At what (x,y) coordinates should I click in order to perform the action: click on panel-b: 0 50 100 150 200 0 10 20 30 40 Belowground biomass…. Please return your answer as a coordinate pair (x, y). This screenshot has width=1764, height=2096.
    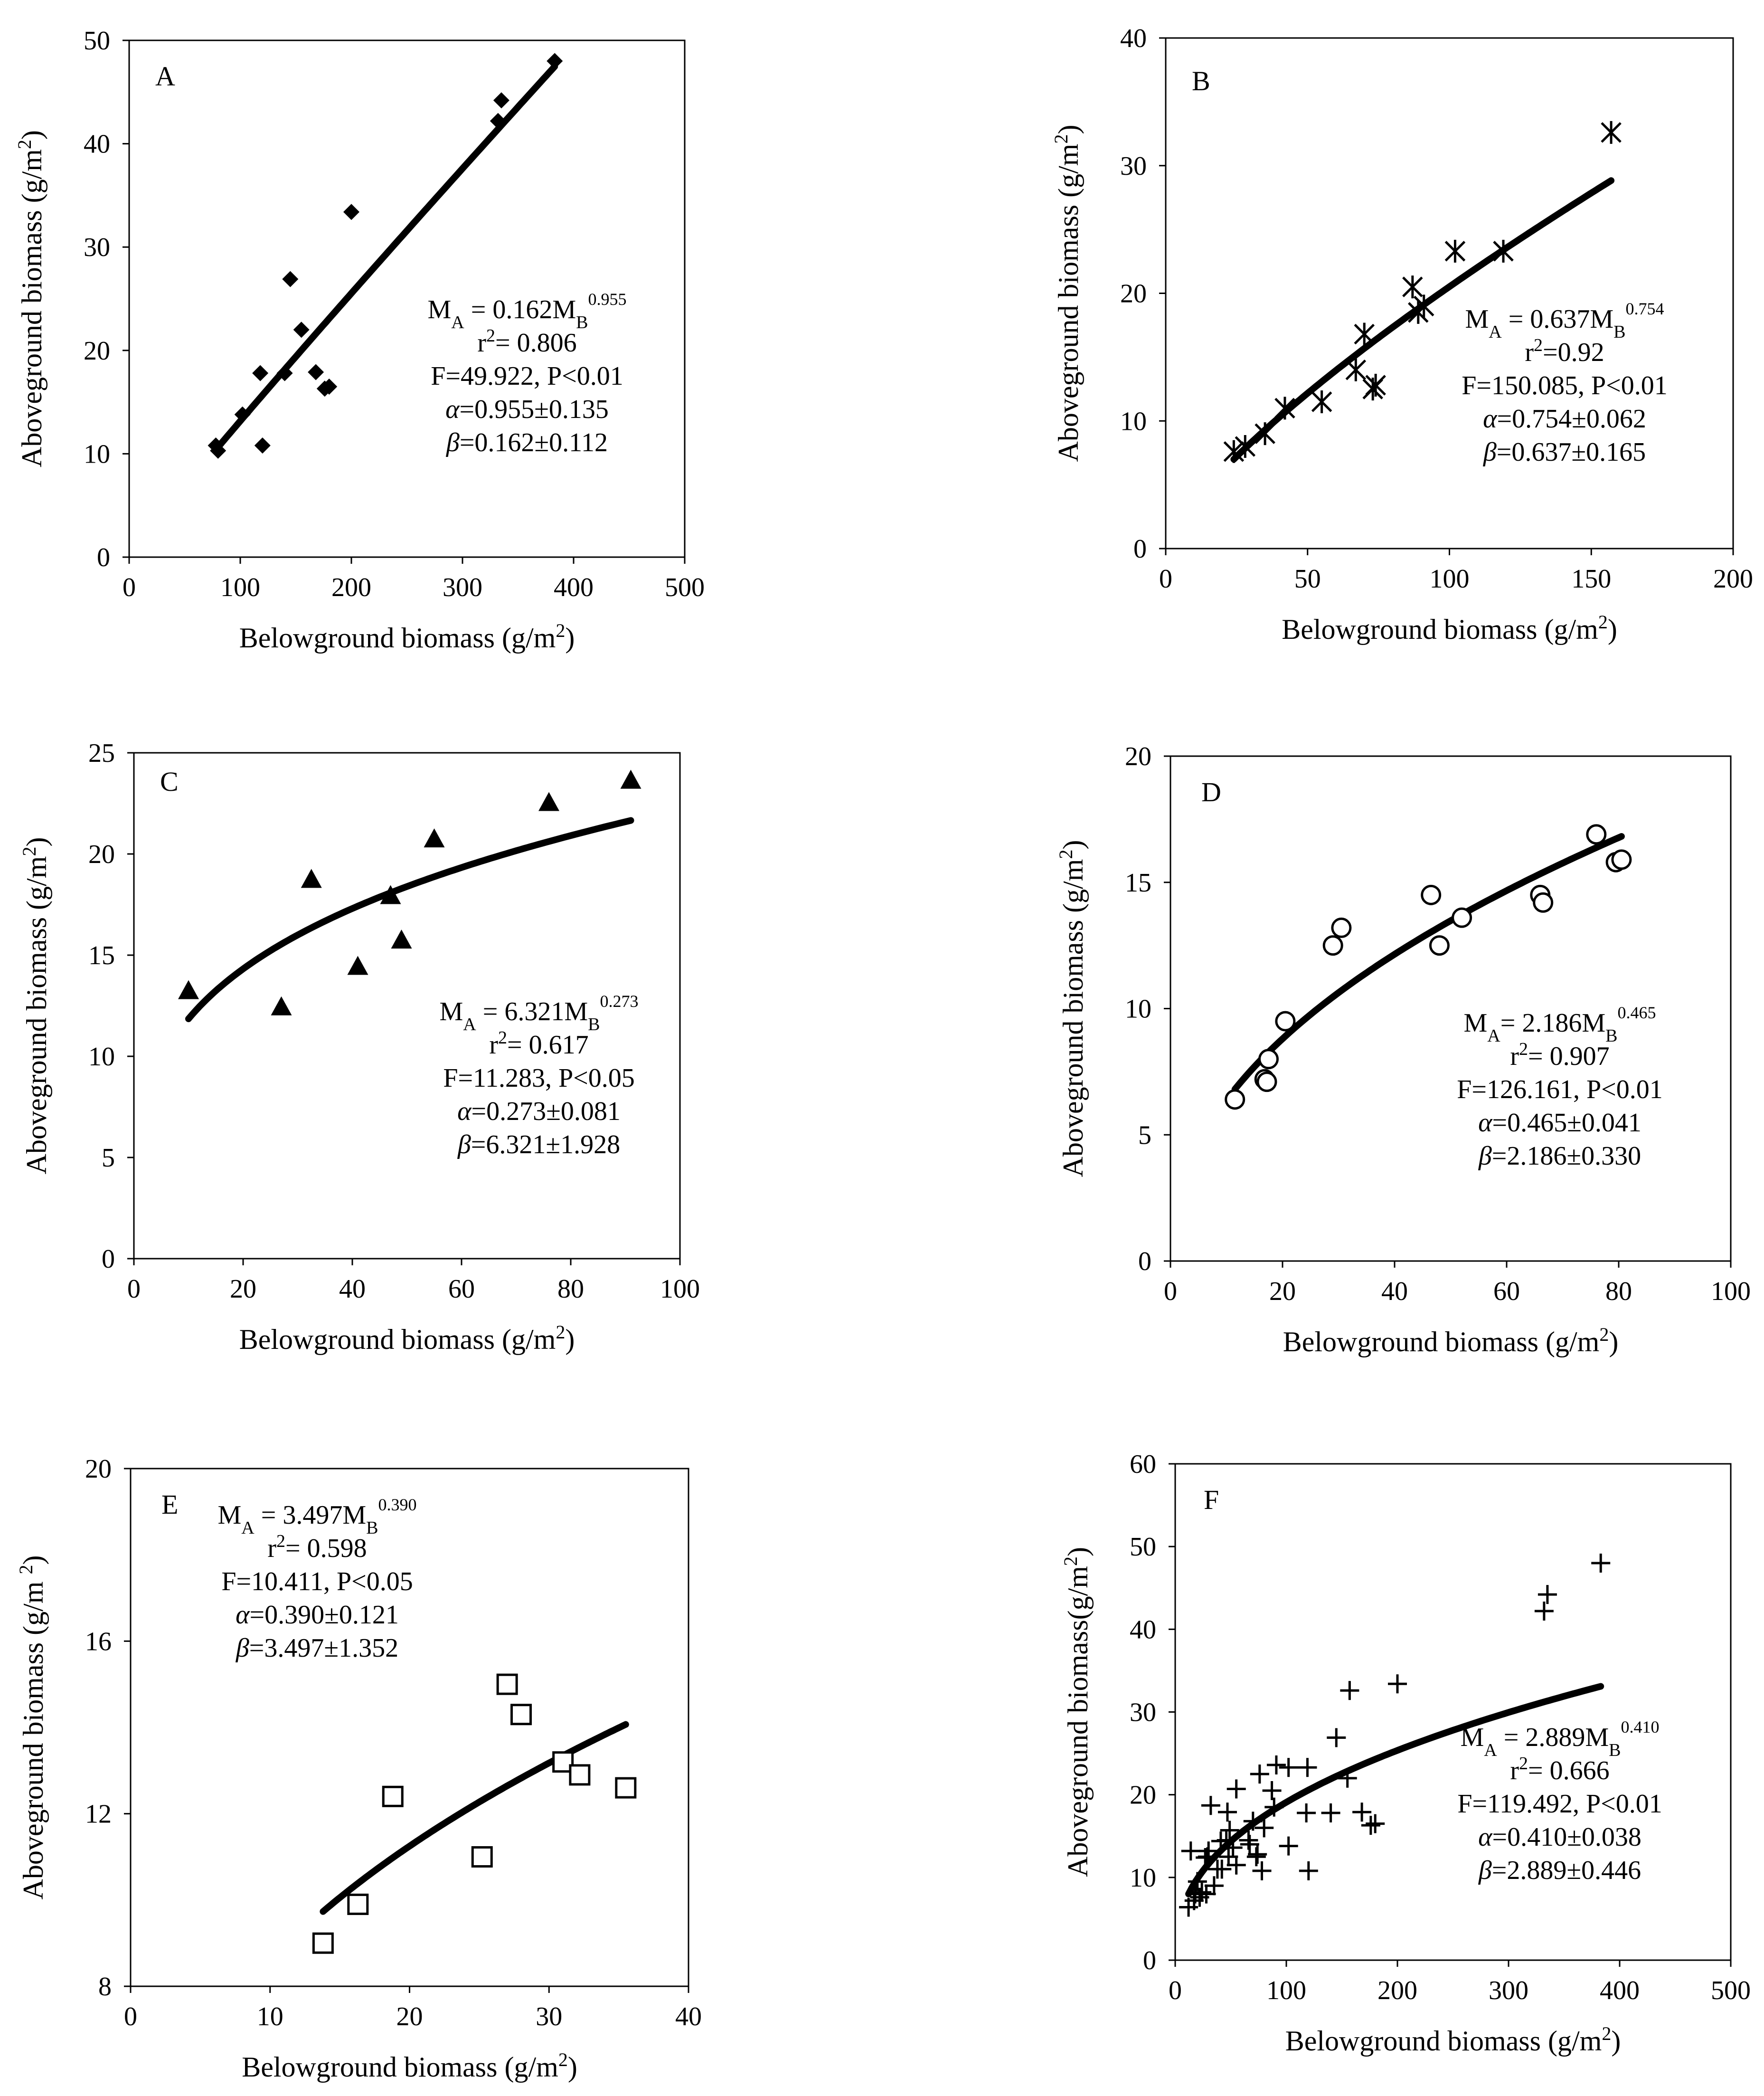
    Looking at the image, I should click on (1402, 334).